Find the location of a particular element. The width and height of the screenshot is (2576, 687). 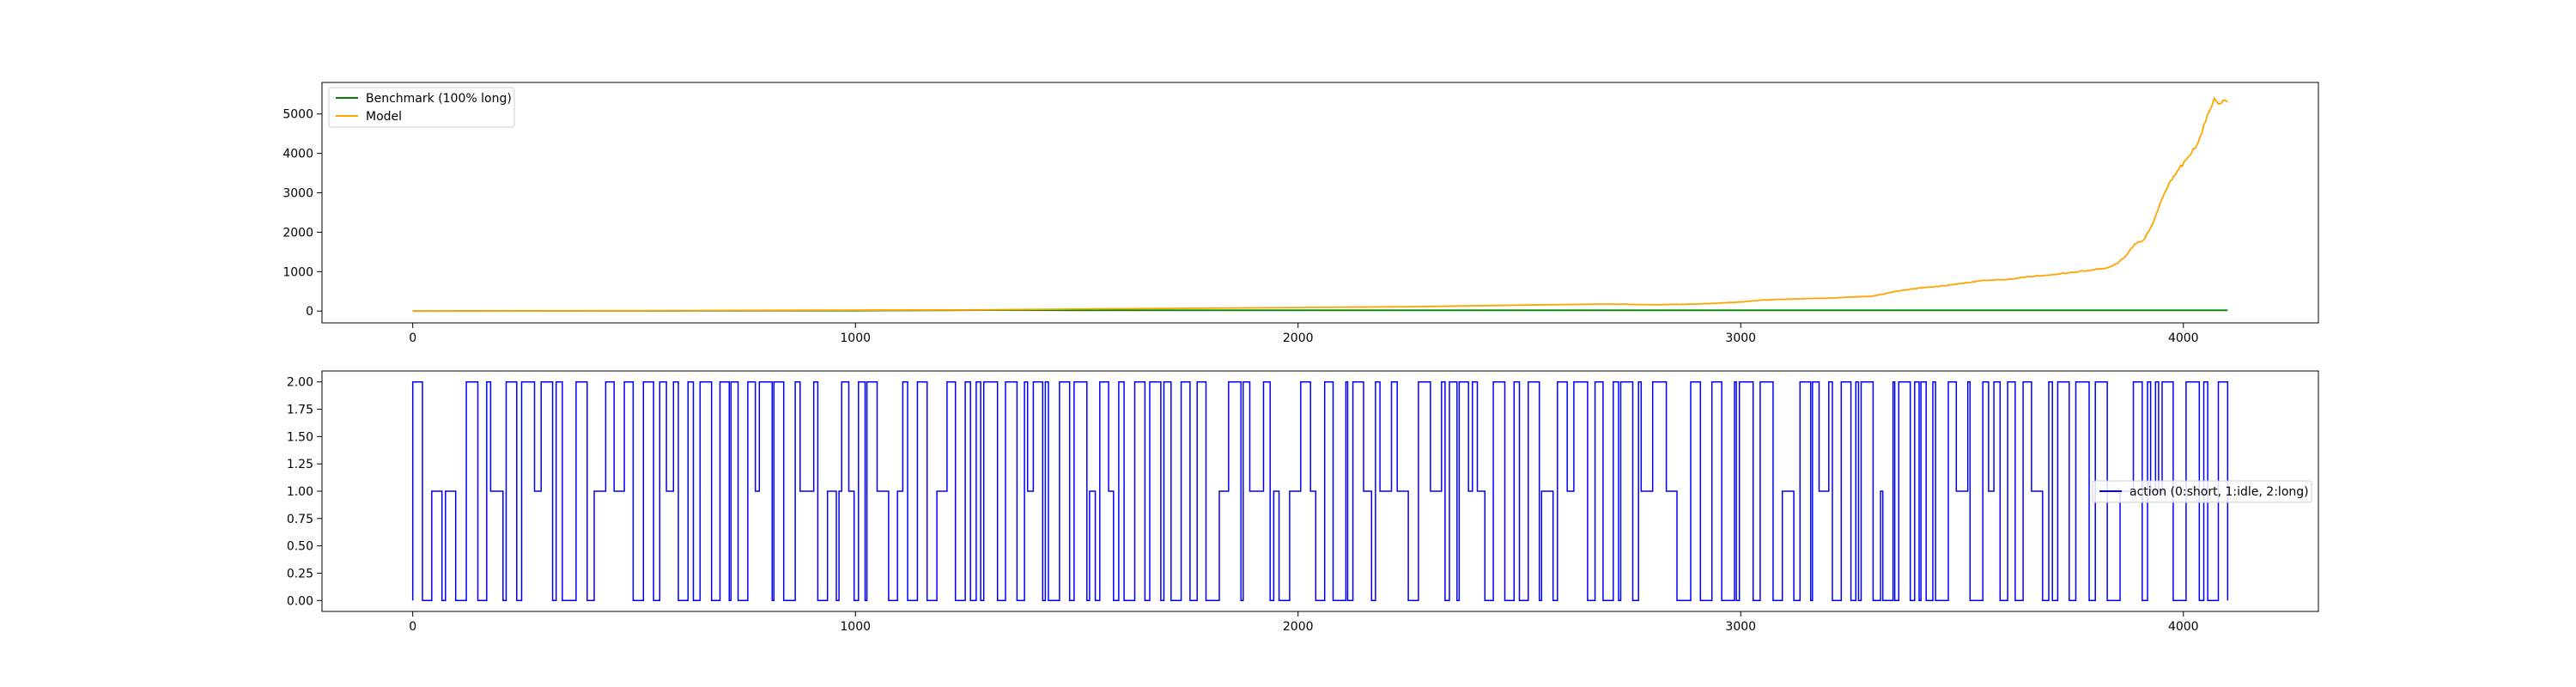

action-x-tick-label: 1000 is located at coordinates (856, 627).